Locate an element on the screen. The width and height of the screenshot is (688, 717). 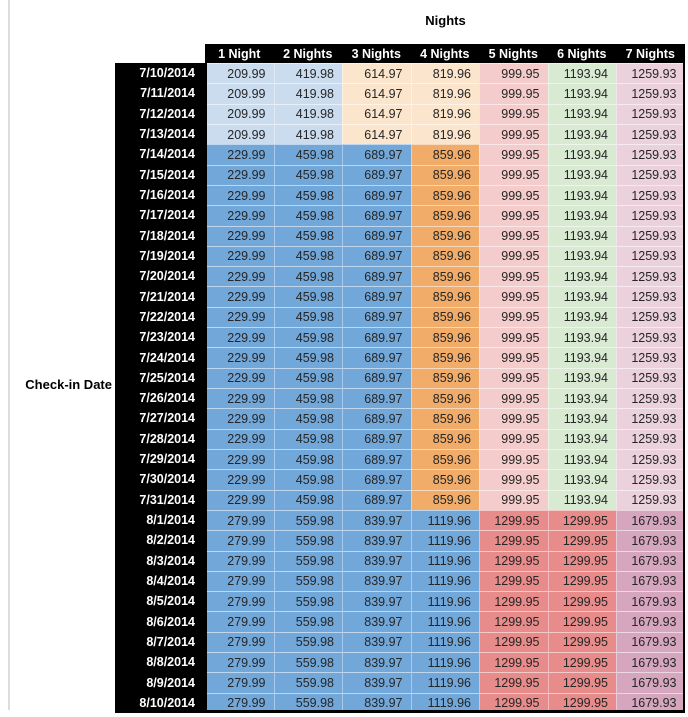
date-cell: 7/19/2014 is located at coordinates (160, 256).